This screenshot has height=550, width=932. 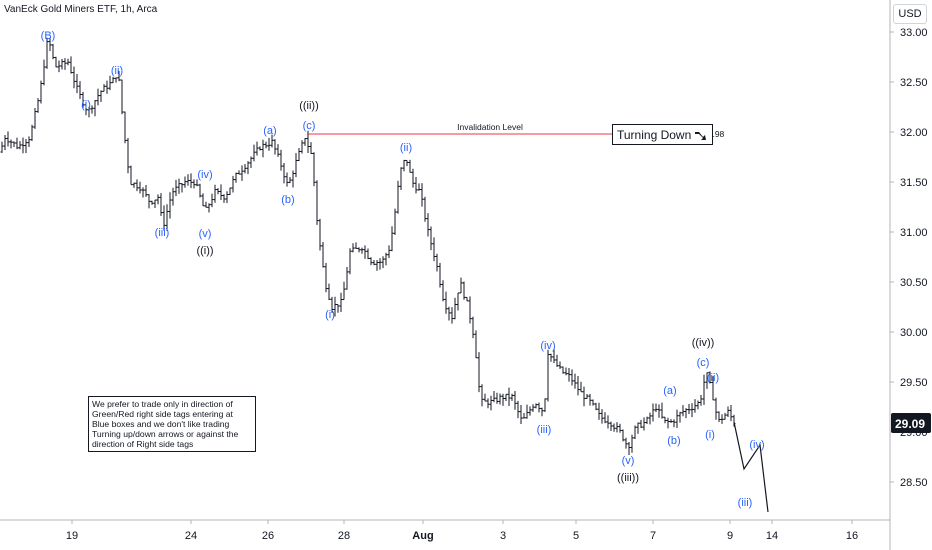 What do you see at coordinates (910, 424) in the screenshot?
I see `last-price-label: 29.09` at bounding box center [910, 424].